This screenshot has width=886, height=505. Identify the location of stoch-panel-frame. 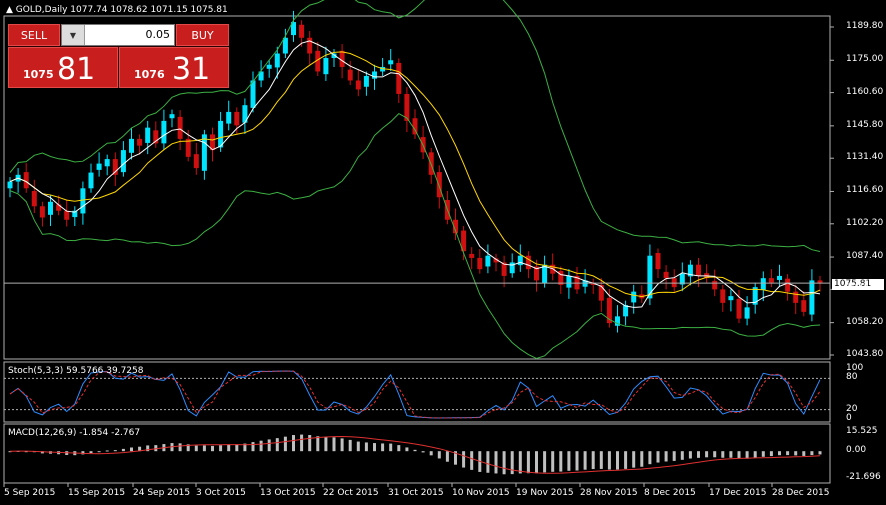
(417, 392).